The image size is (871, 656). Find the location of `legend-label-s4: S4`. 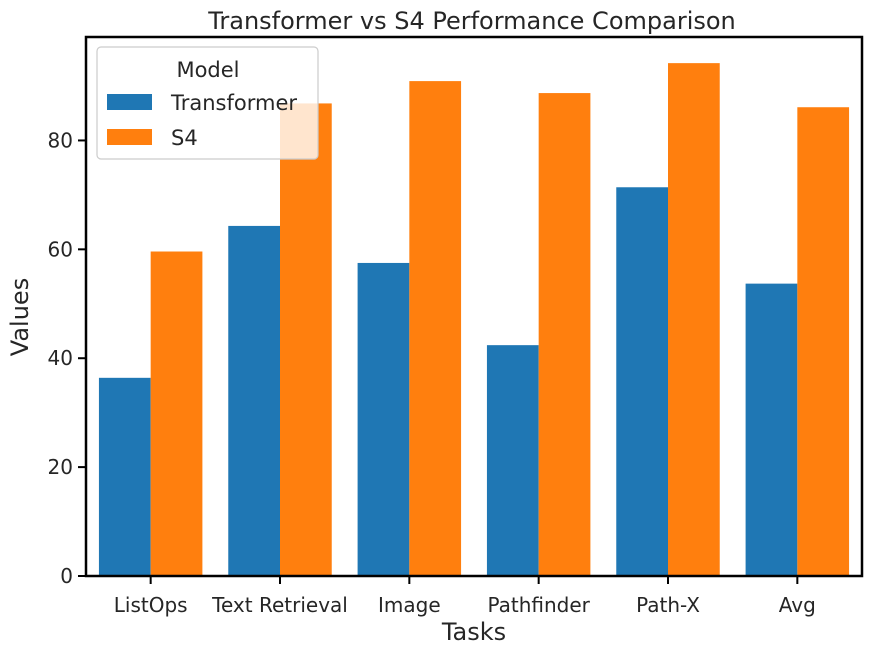

legend-label-s4: S4 is located at coordinates (184, 138).